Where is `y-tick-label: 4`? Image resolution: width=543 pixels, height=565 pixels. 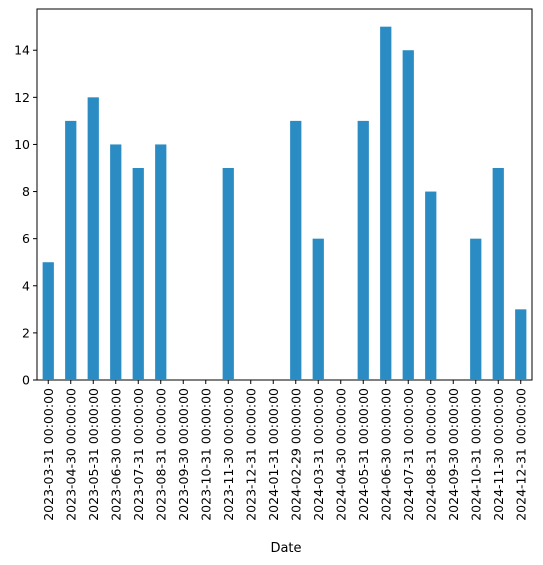
y-tick-label: 4 is located at coordinates (26, 285).